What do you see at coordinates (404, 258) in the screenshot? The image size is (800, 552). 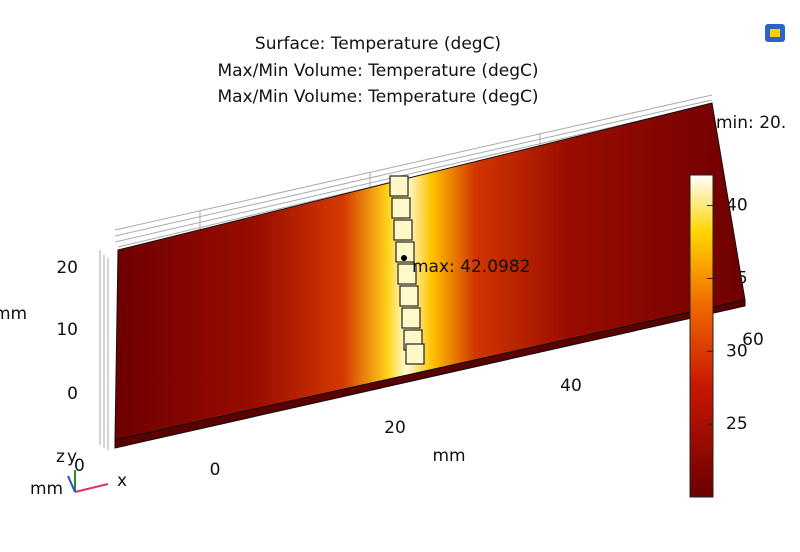 I see `max-marker` at bounding box center [404, 258].